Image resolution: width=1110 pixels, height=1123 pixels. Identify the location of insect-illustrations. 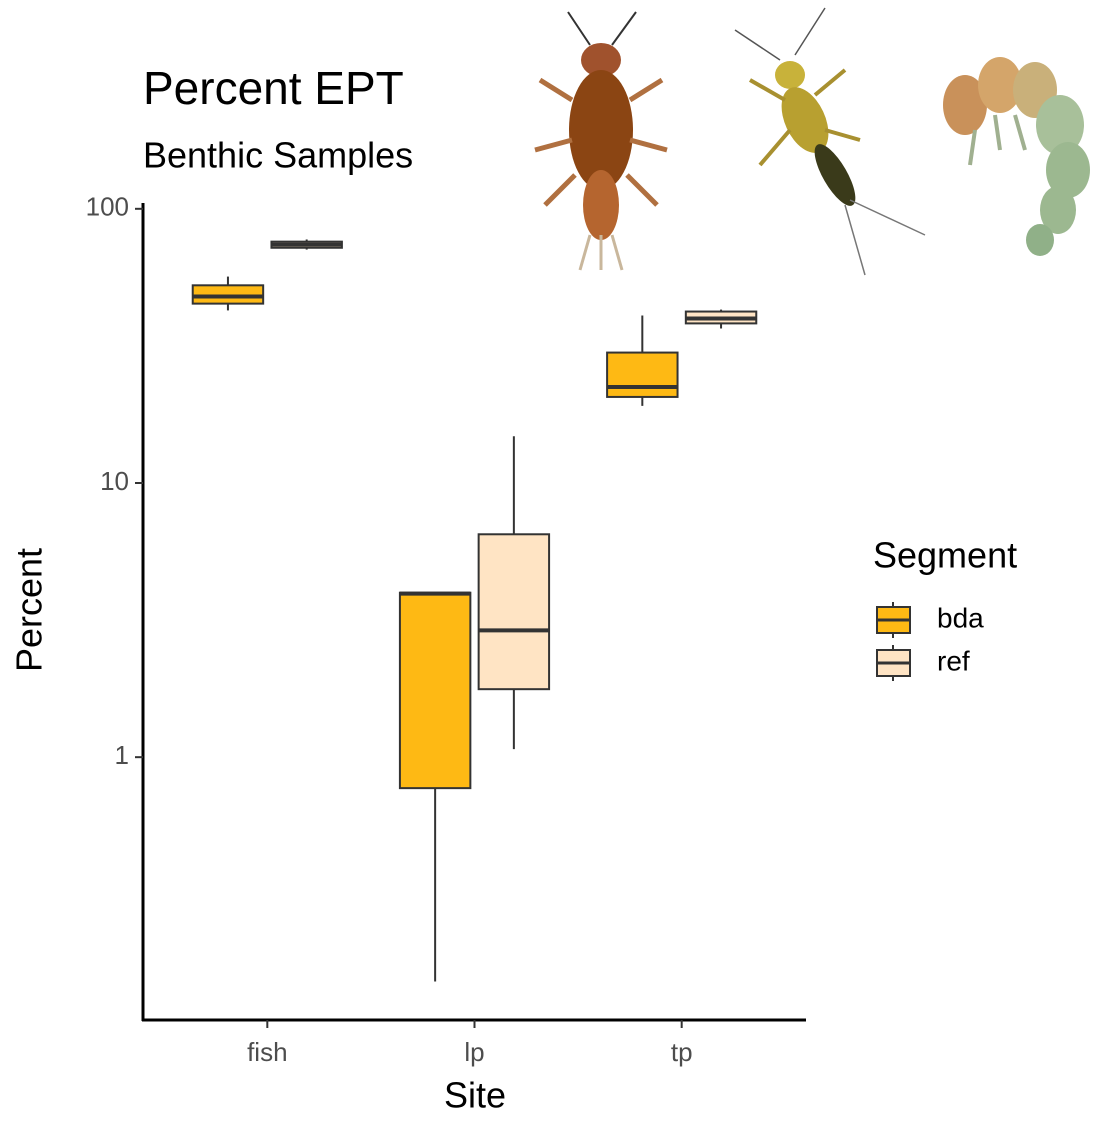
(812, 141).